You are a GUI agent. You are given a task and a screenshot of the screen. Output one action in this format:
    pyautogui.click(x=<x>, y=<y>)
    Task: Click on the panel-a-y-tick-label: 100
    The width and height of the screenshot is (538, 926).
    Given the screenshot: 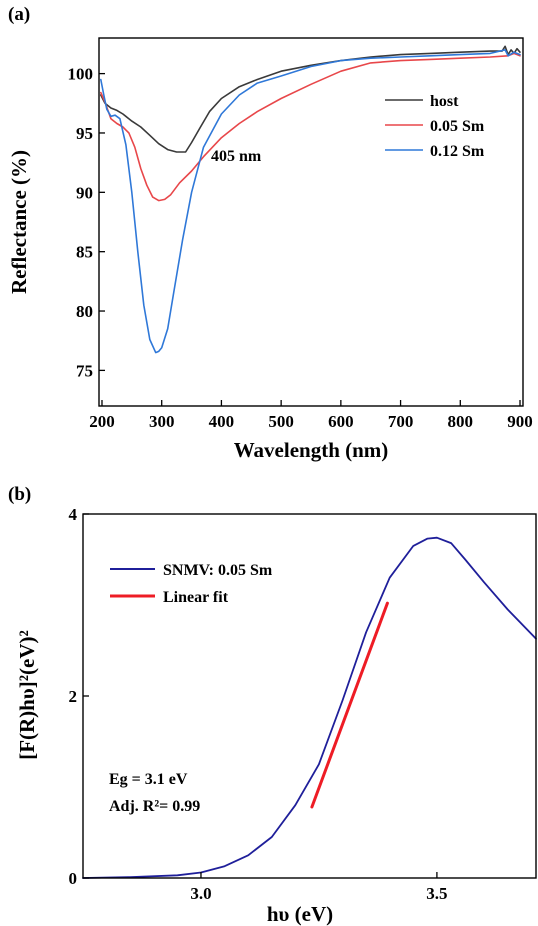 What is the action you would take?
    pyautogui.click(x=81, y=74)
    